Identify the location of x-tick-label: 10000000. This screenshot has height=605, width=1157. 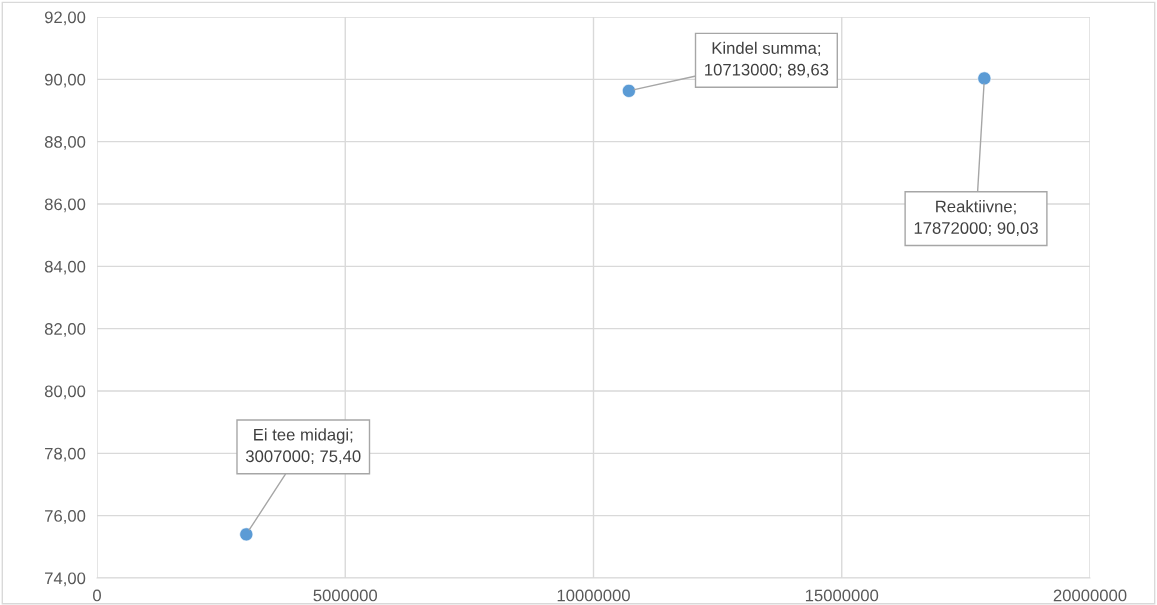
(593, 595).